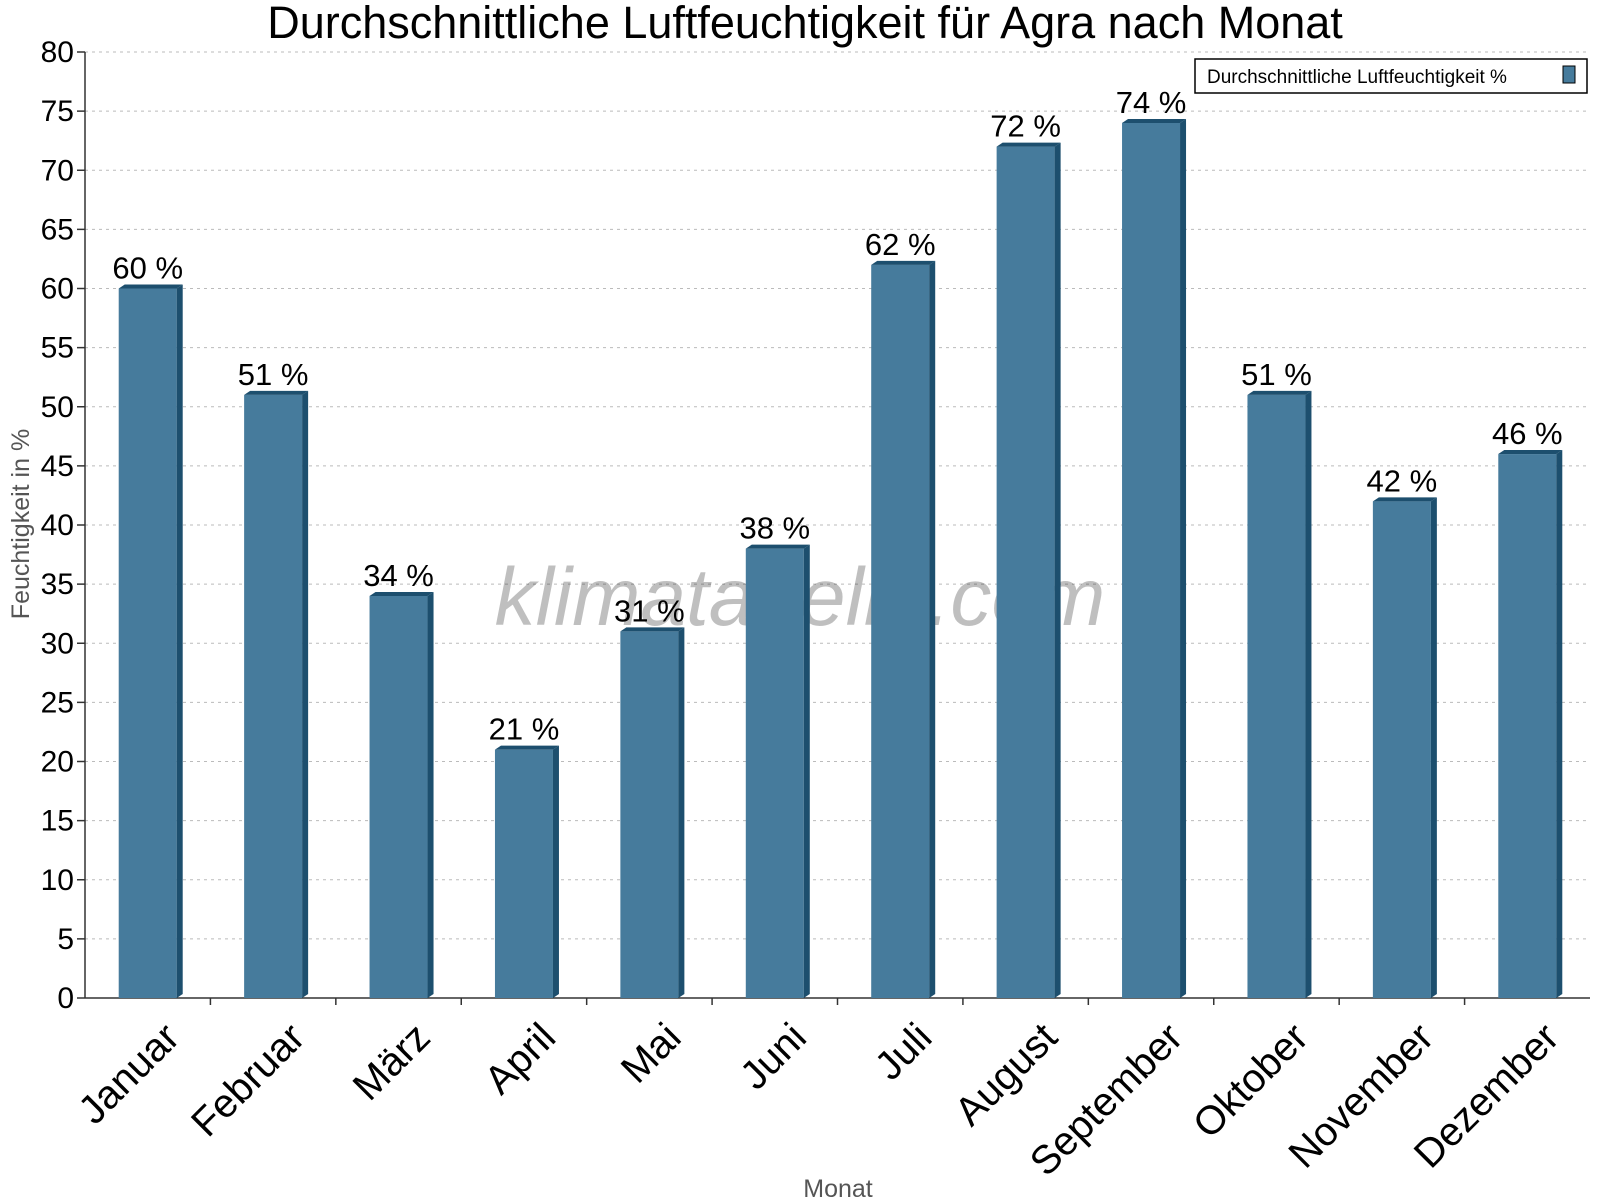  I want to click on y-tick-label: 55, so click(57, 348).